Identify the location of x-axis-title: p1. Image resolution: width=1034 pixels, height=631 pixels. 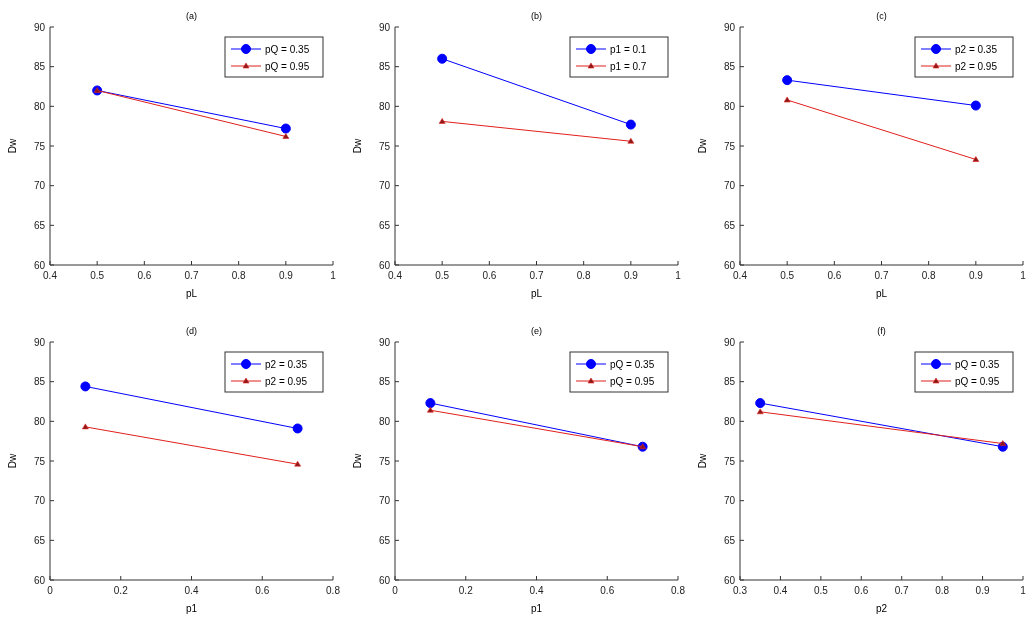
(191, 608).